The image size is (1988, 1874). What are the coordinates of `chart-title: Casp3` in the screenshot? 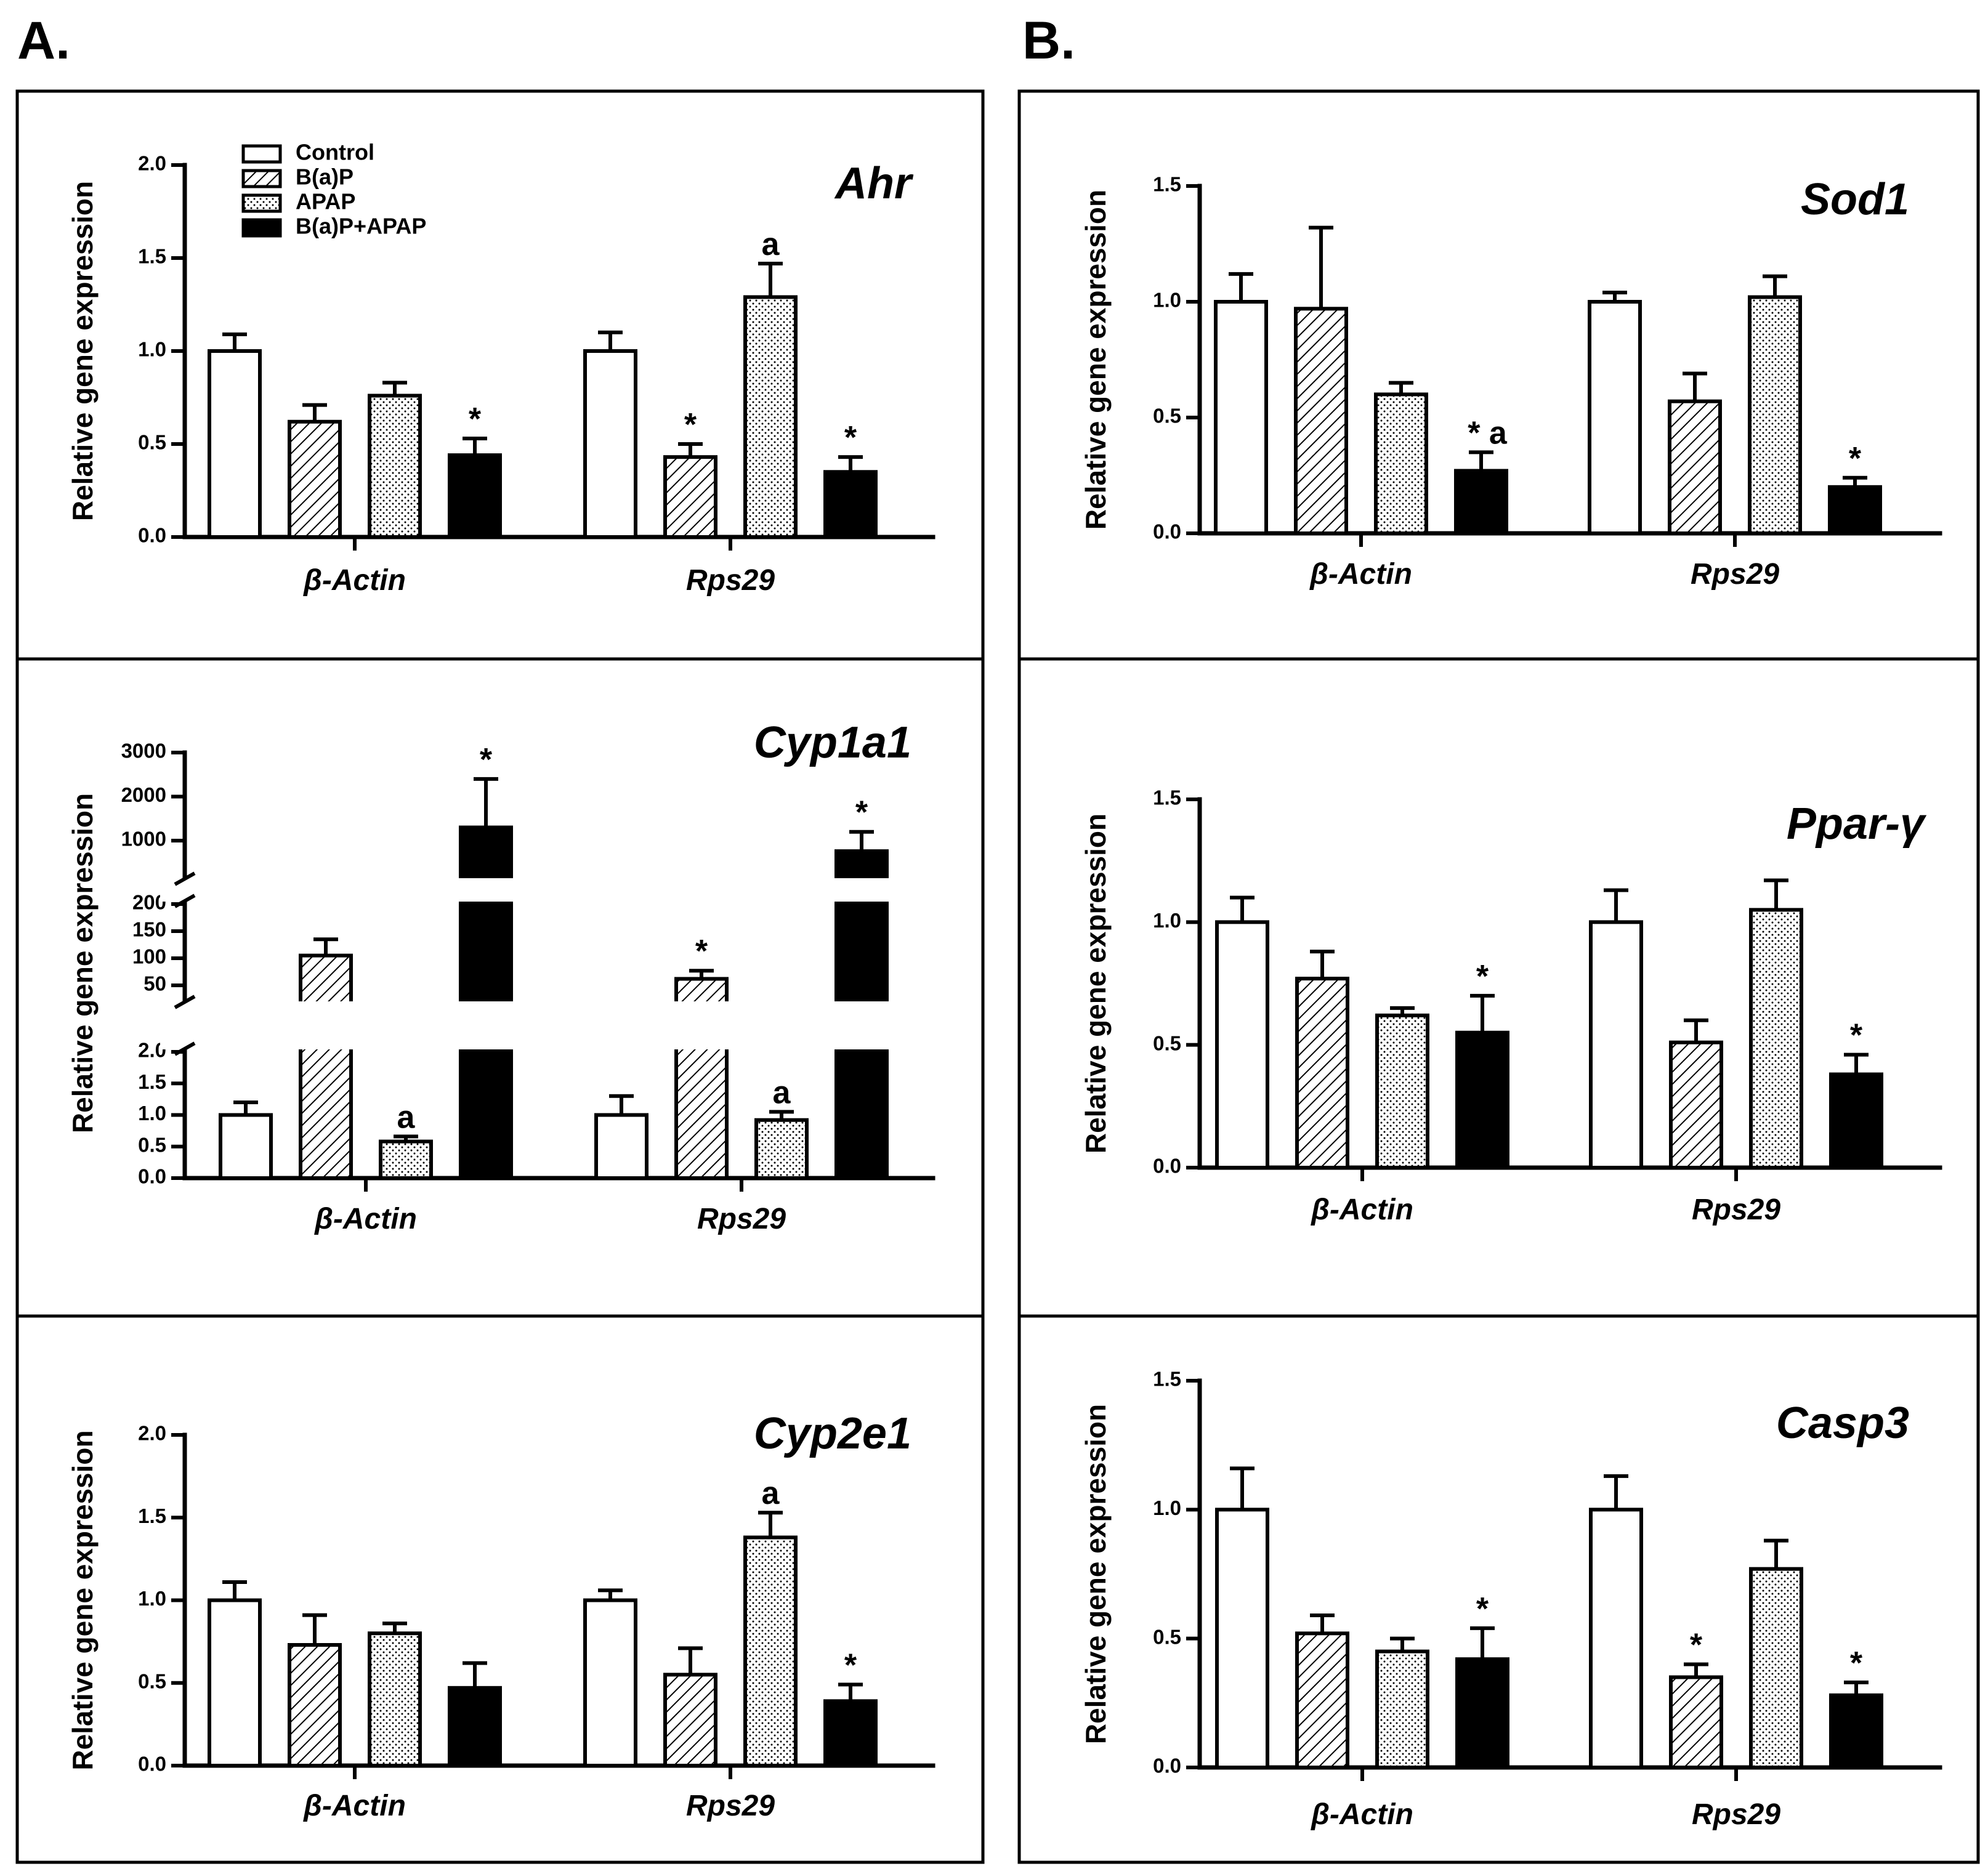 It's located at (1842, 1423).